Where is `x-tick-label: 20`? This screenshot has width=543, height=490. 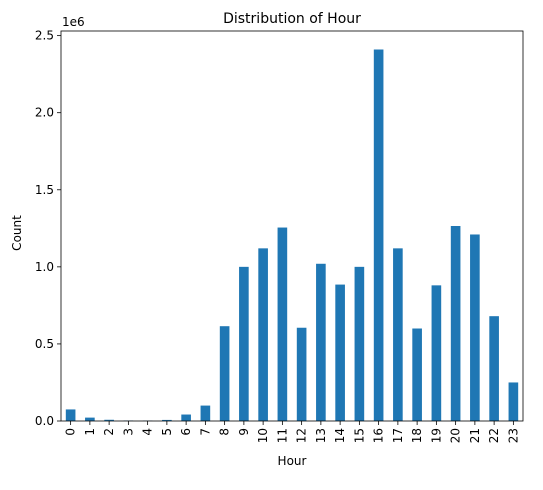
x-tick-label: 20 is located at coordinates (456, 435).